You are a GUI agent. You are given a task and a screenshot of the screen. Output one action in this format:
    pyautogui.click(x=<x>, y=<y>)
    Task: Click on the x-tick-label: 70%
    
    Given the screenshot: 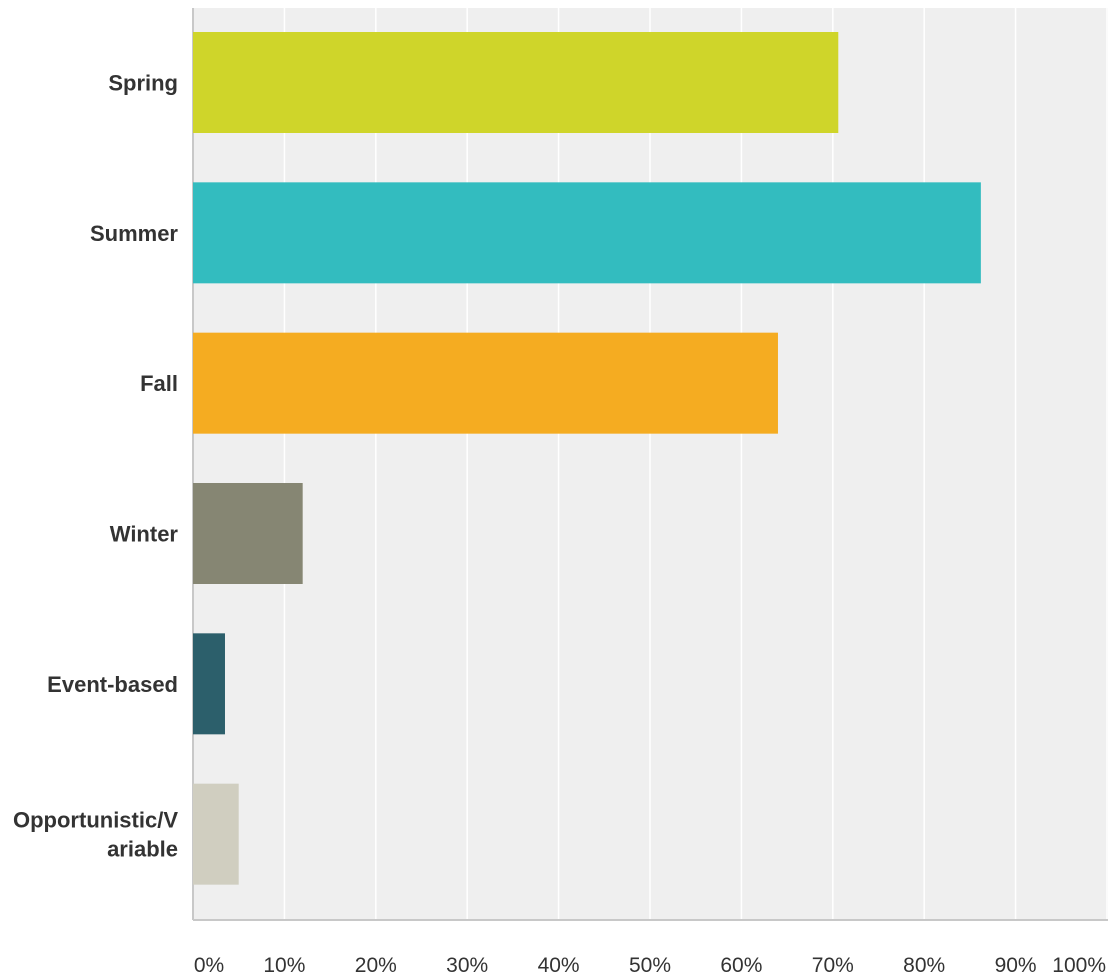 What is the action you would take?
    pyautogui.click(x=833, y=965)
    